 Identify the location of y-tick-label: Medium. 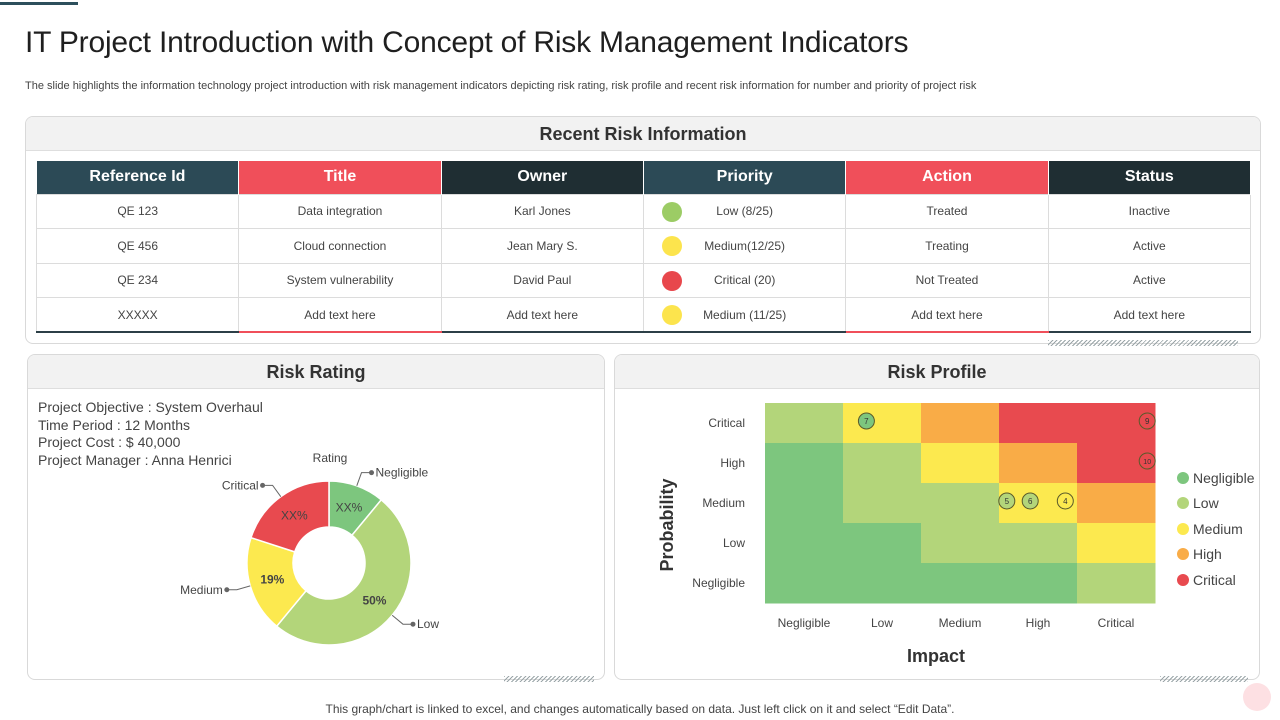
(723, 503).